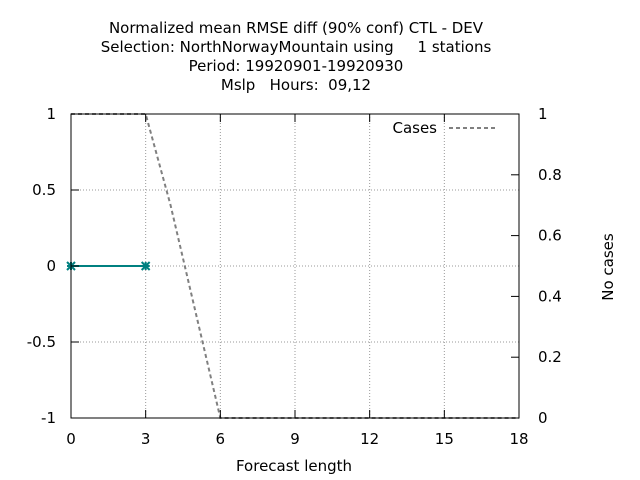  What do you see at coordinates (543, 114) in the screenshot?
I see `y-tick-label-right: 1` at bounding box center [543, 114].